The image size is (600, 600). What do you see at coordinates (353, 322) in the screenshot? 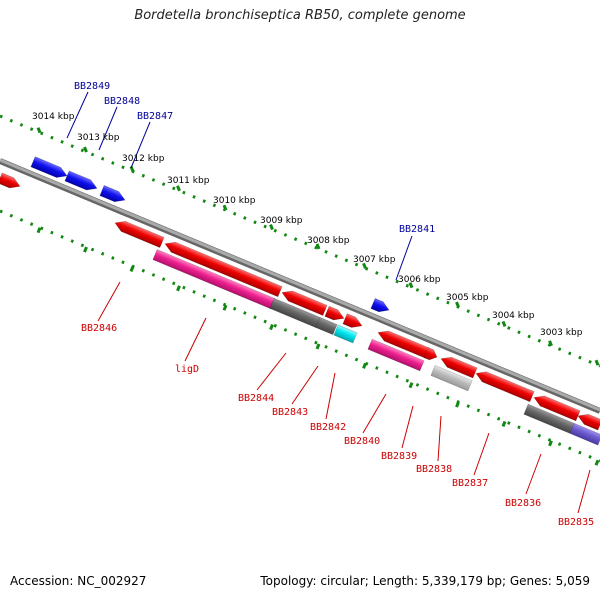
I see `gene-arrow-bb2842` at bounding box center [353, 322].